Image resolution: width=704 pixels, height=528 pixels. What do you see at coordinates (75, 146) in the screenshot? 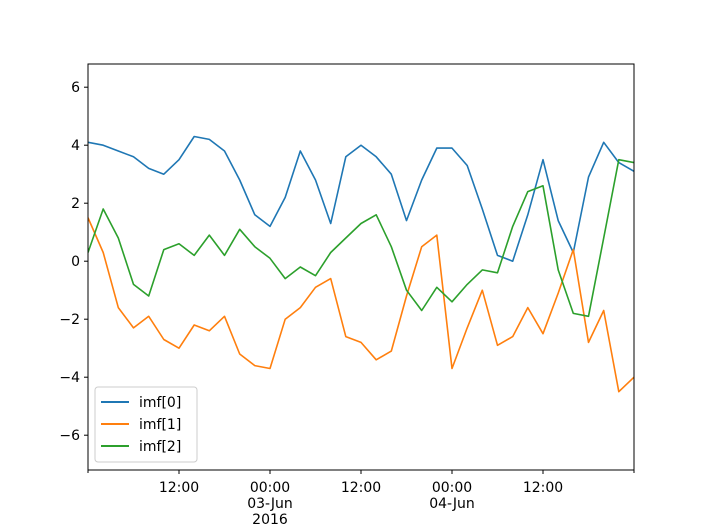
I see `y-tick-label: 4` at bounding box center [75, 146].